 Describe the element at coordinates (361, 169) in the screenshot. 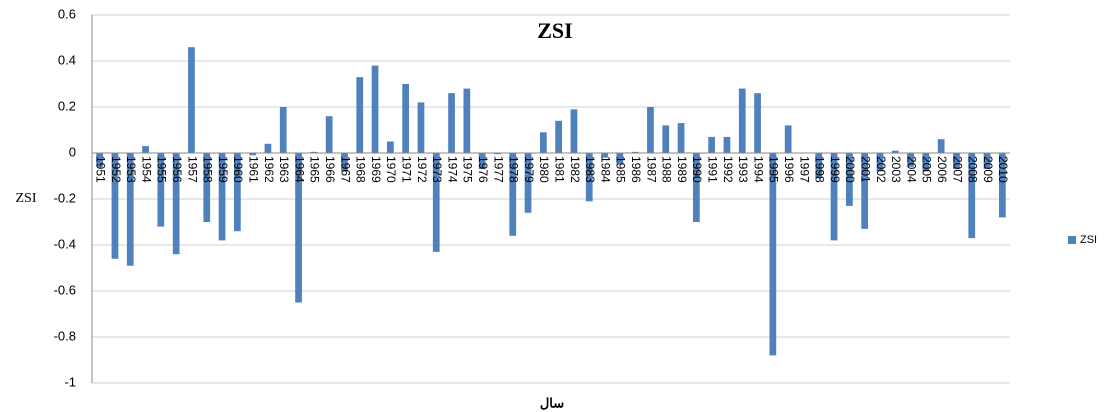

I see `x-tick-label: 1968` at that location.